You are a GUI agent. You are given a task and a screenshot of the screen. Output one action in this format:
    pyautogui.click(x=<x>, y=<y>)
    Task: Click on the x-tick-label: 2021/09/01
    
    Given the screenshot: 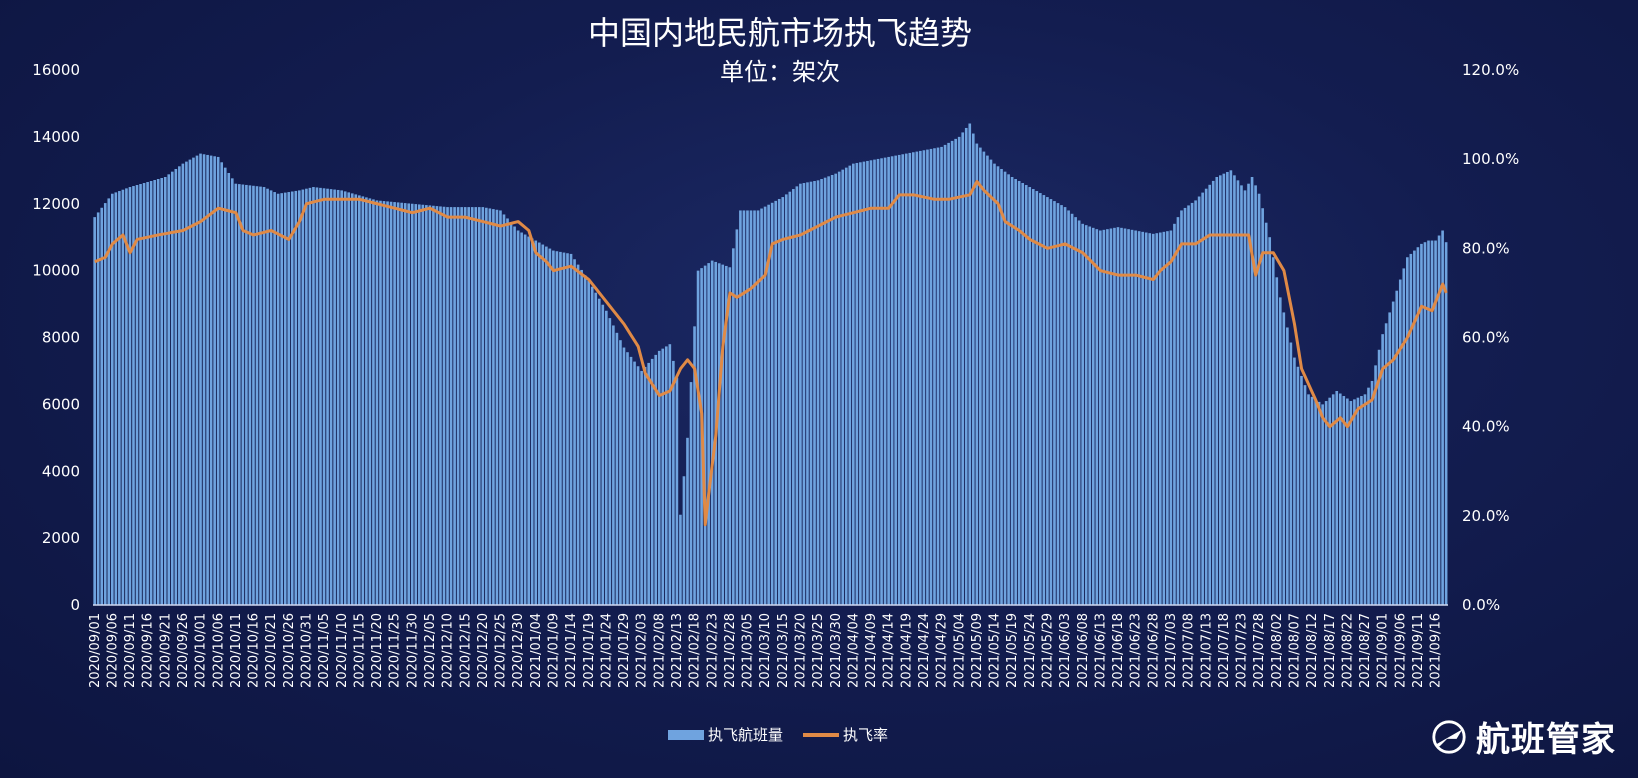 What is the action you would take?
    pyautogui.click(x=1383, y=650)
    